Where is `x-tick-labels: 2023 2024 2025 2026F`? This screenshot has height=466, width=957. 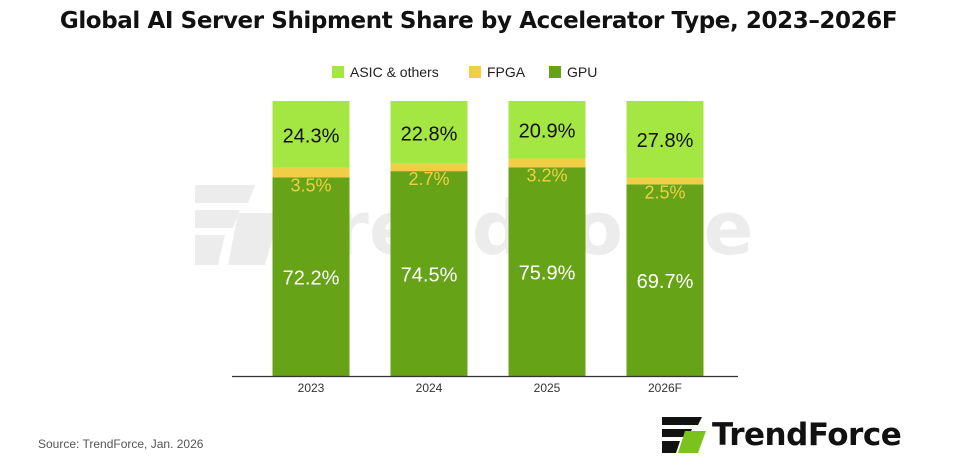
x-tick-labels: 2023 2024 2025 2026F is located at coordinates (490, 388).